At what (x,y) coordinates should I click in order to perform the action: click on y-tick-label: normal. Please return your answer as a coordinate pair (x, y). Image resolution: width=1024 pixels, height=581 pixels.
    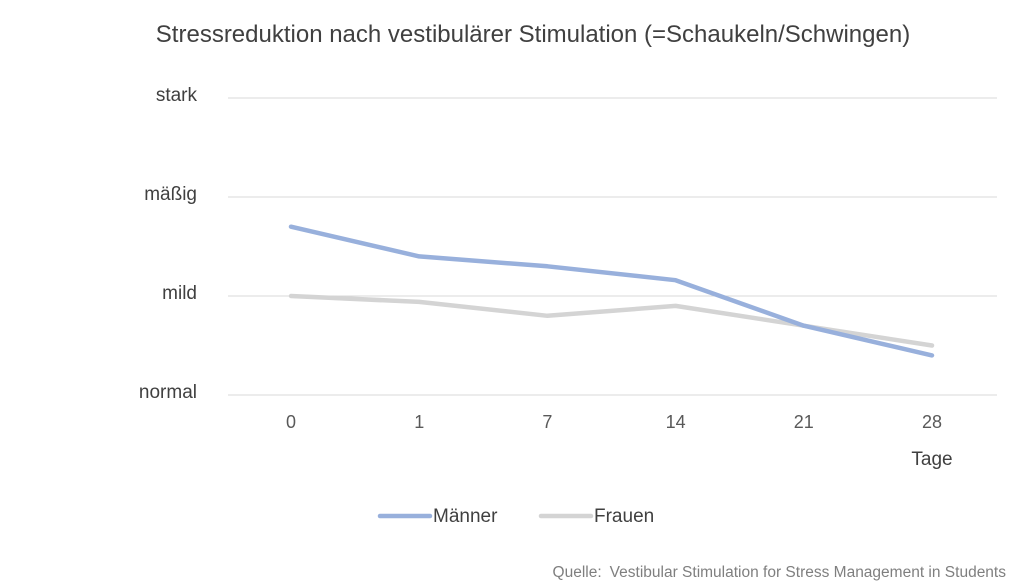
    Looking at the image, I should click on (168, 392).